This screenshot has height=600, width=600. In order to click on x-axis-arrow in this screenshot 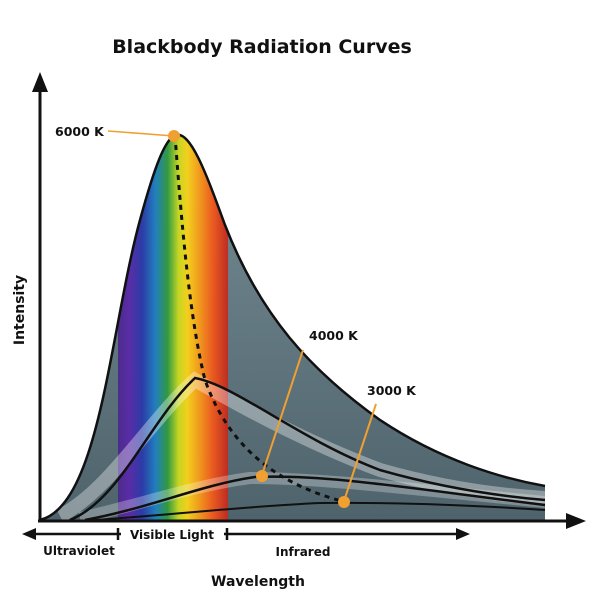, I will do `click(576, 521)`.